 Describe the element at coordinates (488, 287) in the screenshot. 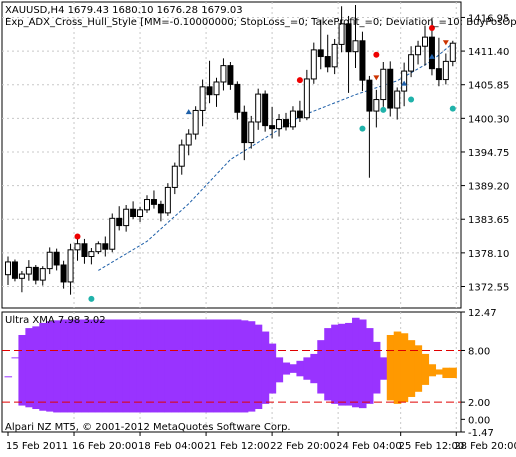

I see `price-label: 1372.55` at that location.